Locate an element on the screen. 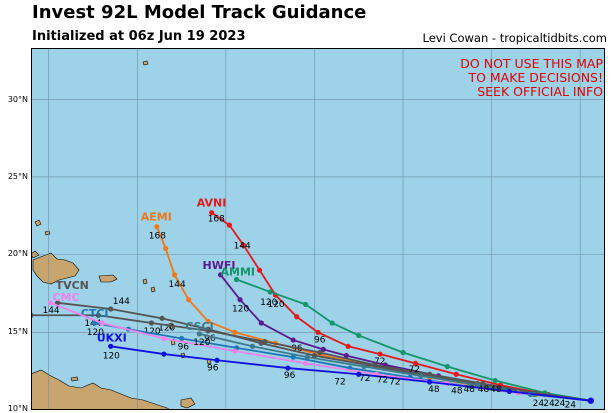 The image size is (615, 413). model-name-hwfi: HWFI is located at coordinates (219, 265).